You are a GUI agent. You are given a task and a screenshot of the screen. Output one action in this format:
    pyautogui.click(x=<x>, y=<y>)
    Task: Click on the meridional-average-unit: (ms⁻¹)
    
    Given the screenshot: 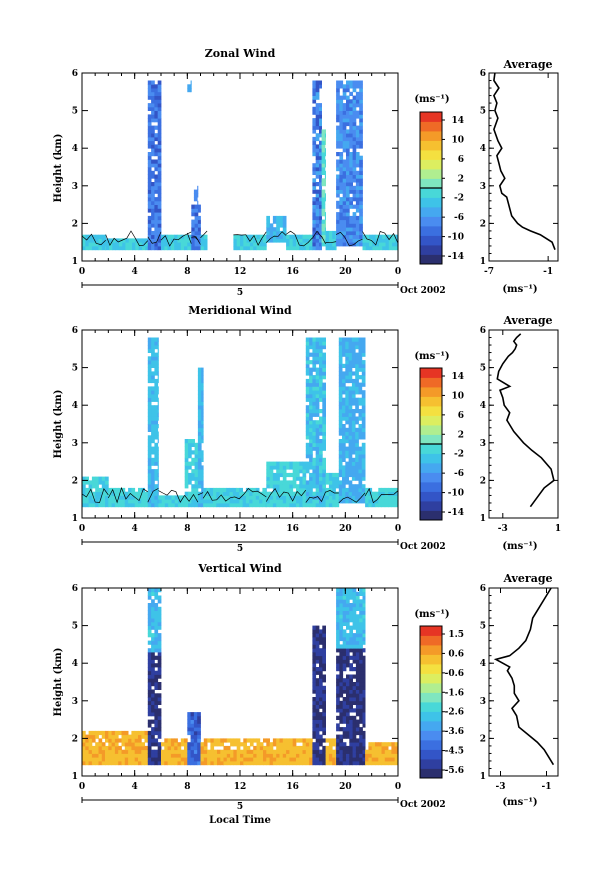 What is the action you would take?
    pyautogui.click(x=519, y=546)
    